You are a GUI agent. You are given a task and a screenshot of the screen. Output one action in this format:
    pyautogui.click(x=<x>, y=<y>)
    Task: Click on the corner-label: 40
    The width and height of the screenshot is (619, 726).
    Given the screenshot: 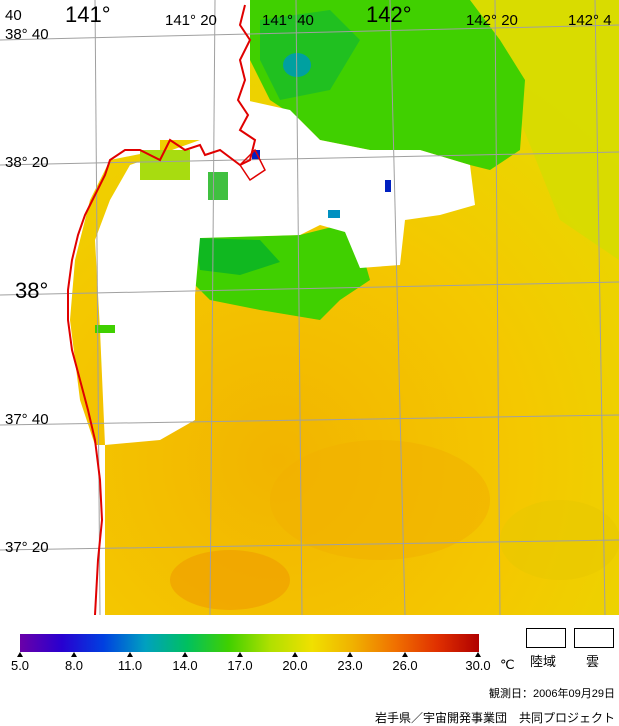 What is the action you would take?
    pyautogui.click(x=13, y=15)
    